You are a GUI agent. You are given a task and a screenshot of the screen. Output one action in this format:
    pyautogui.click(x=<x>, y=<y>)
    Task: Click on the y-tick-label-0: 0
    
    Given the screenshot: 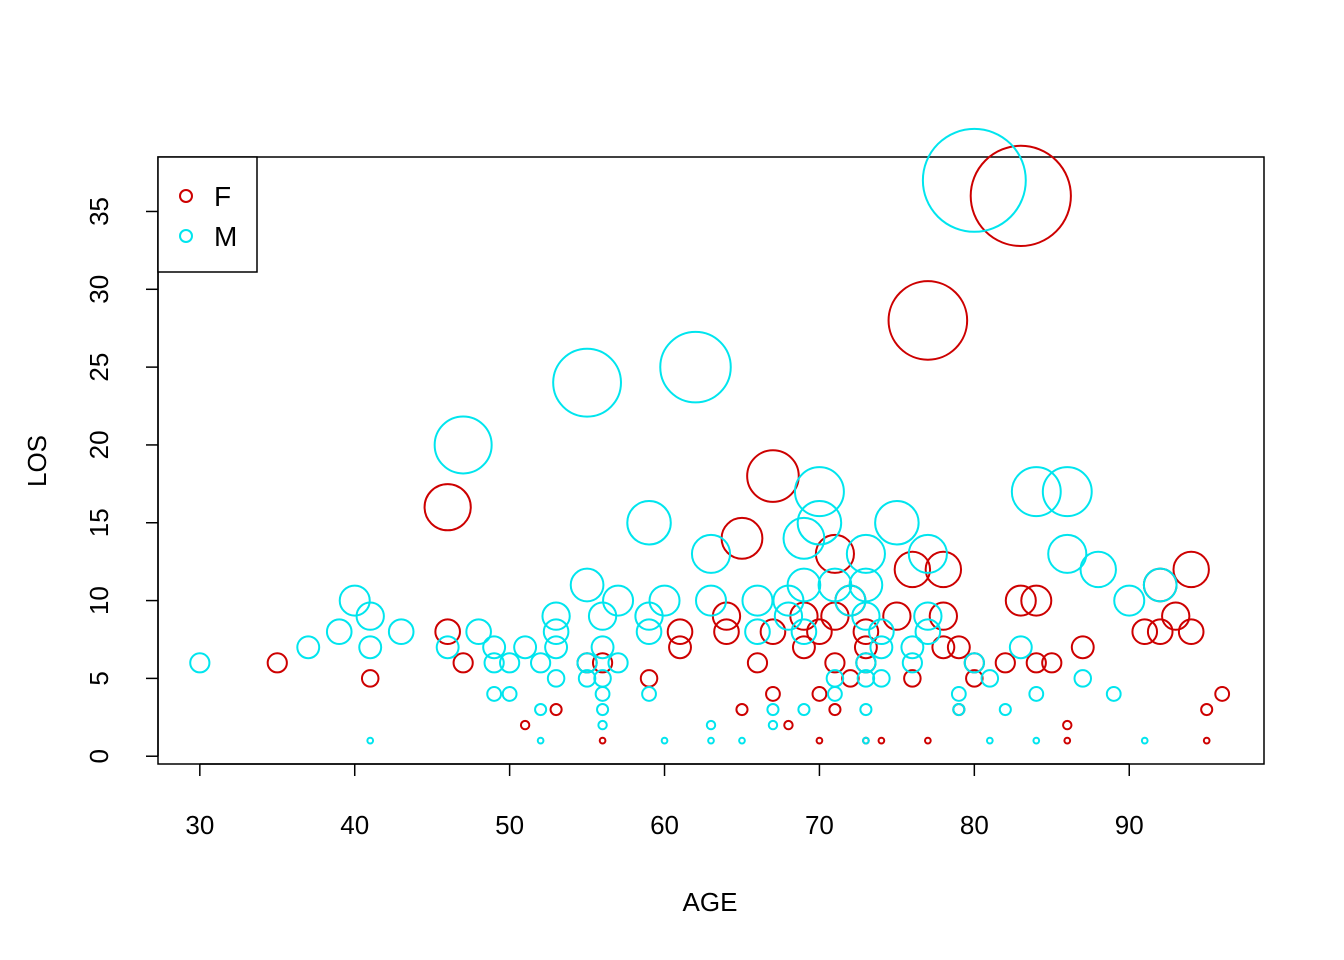 What is the action you would take?
    pyautogui.click(x=99, y=756)
    